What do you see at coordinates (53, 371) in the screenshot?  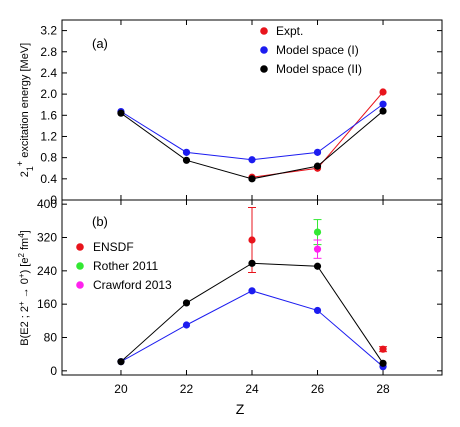 I see `panel-b-y-tick-label: 0` at bounding box center [53, 371].